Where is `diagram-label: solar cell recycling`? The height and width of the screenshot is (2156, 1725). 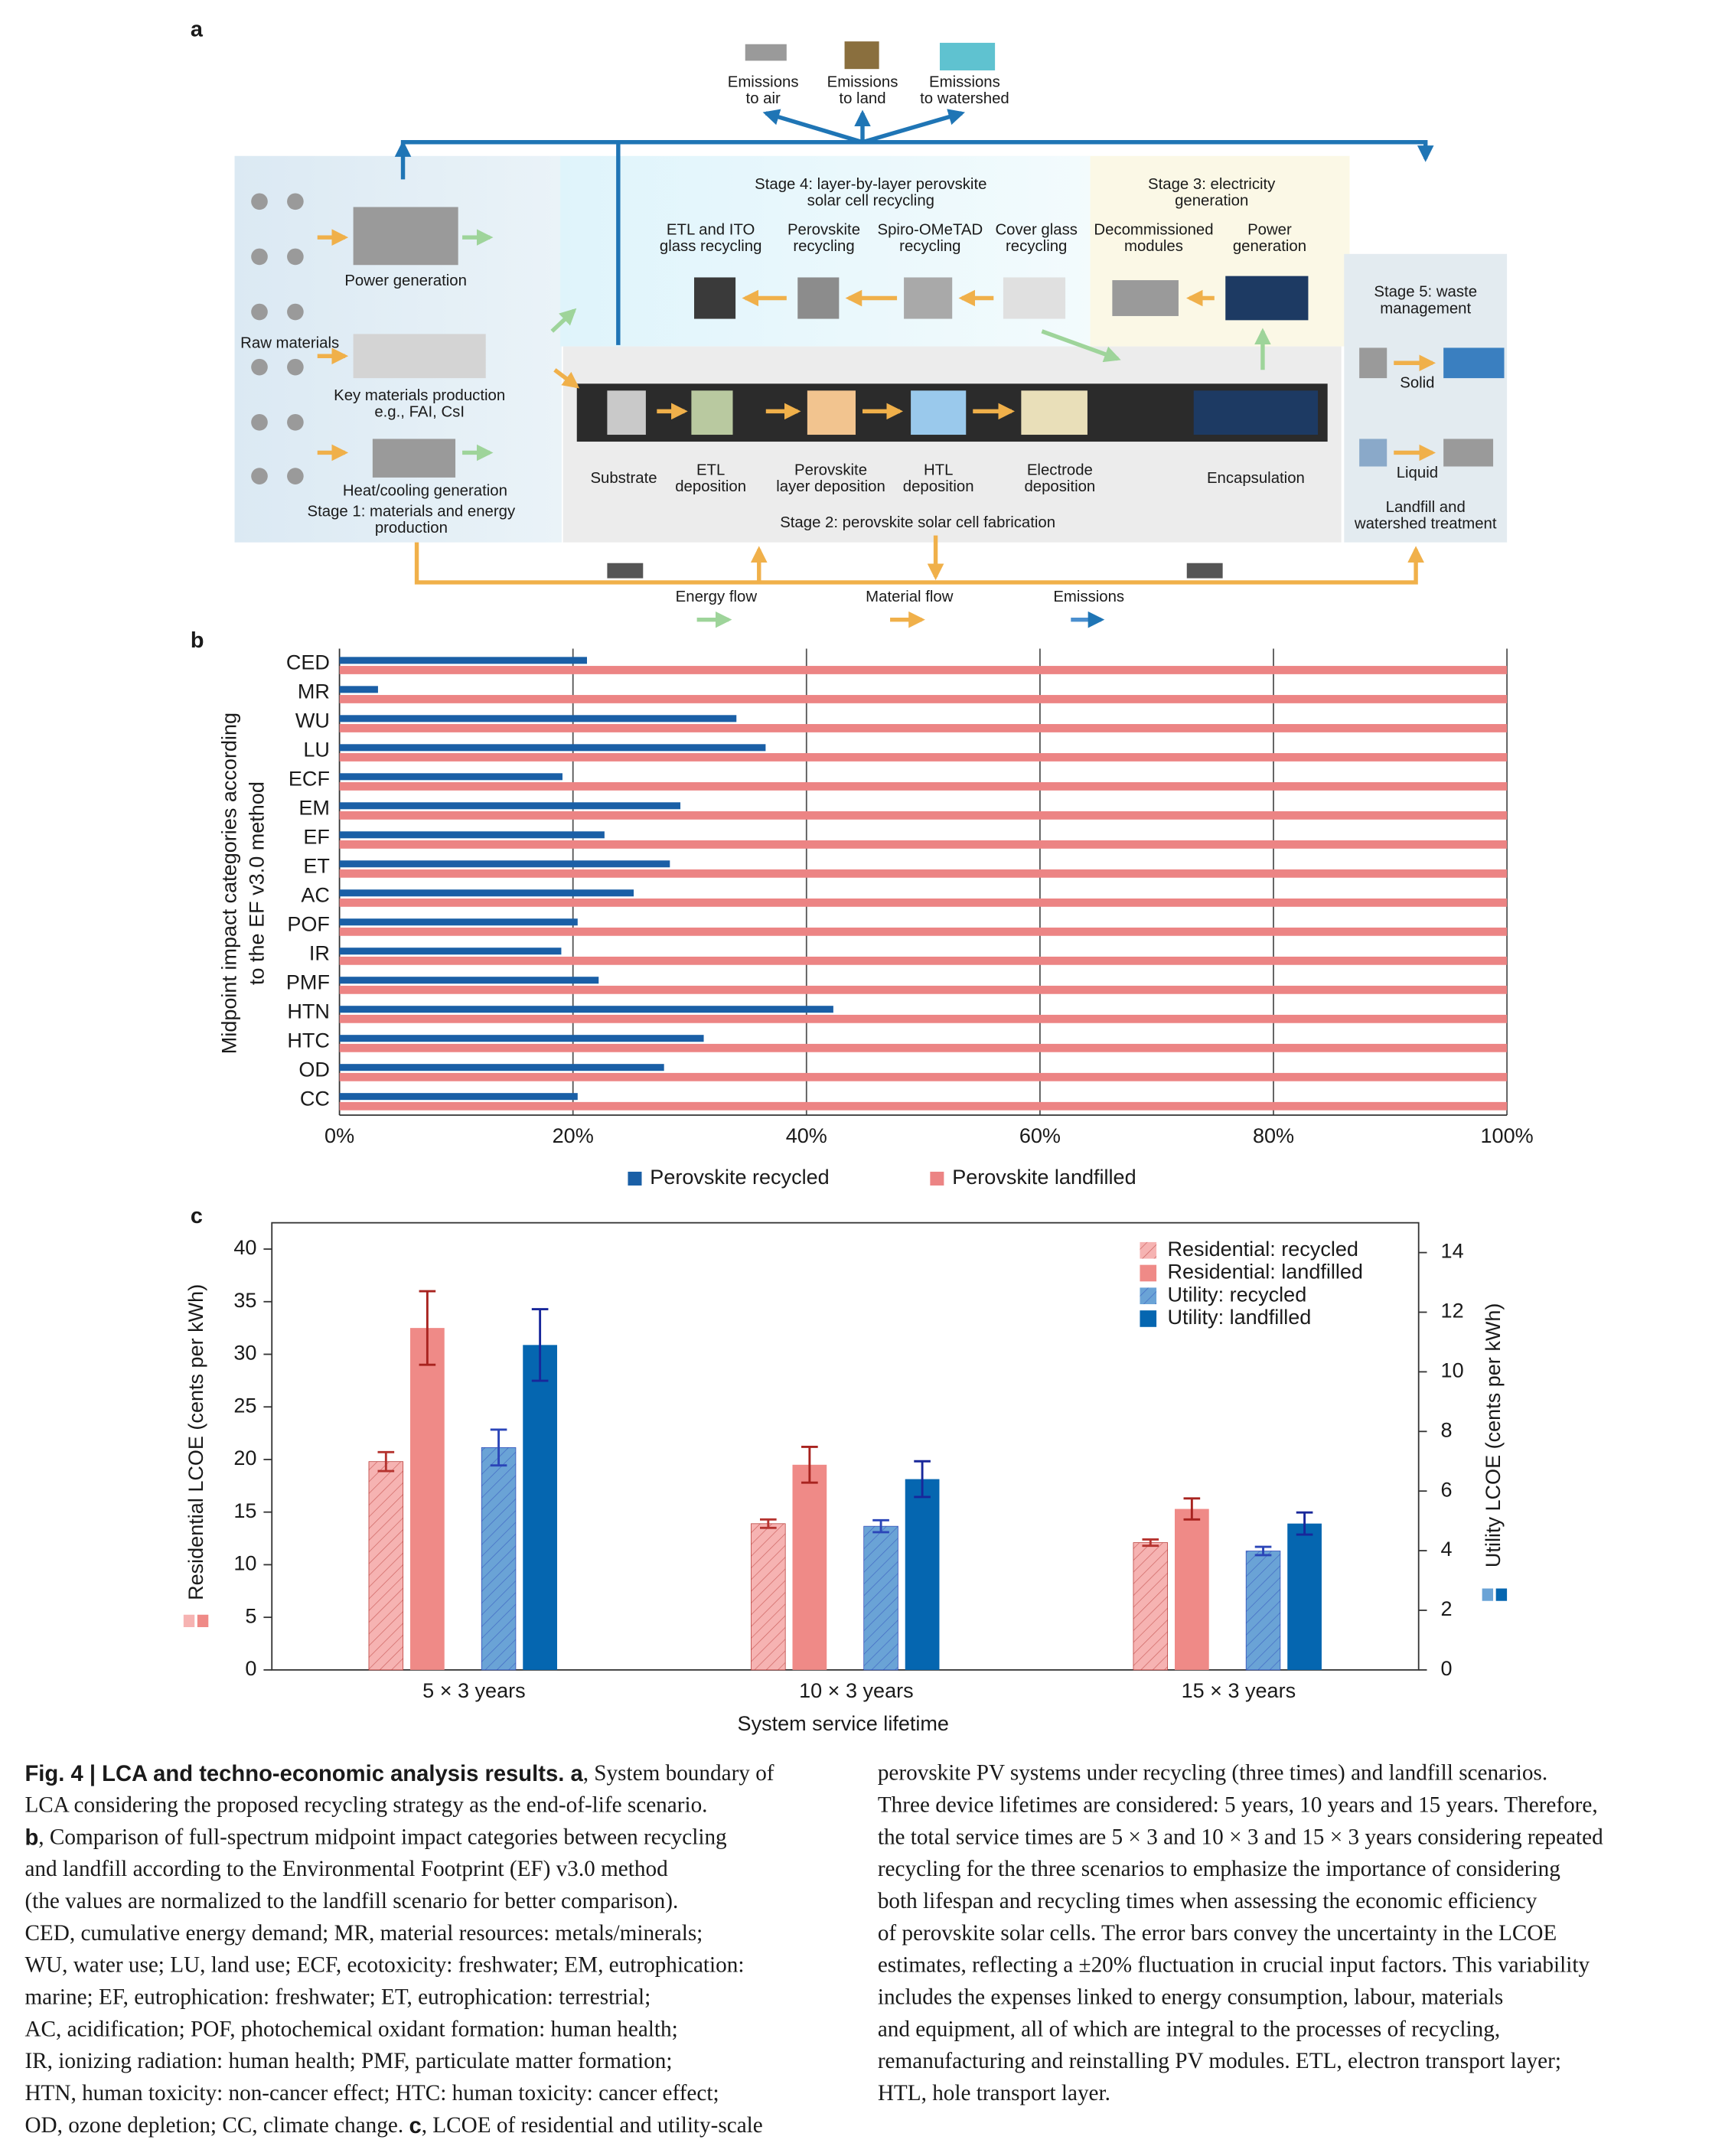 diagram-label: solar cell recycling is located at coordinates (870, 201).